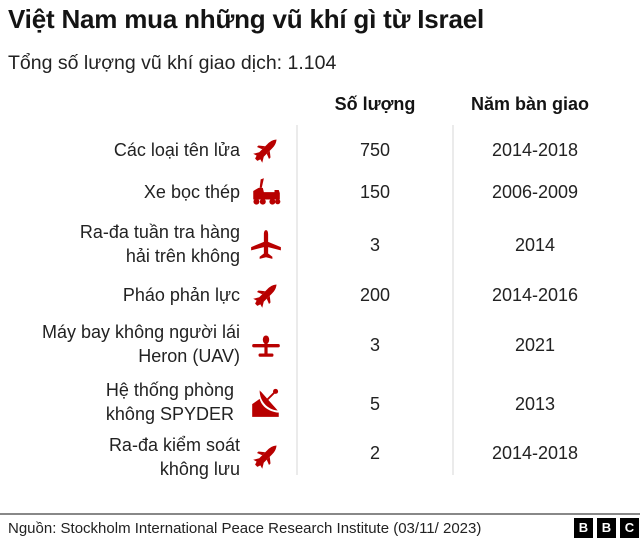 The width and height of the screenshot is (640, 549). What do you see at coordinates (320, 514) in the screenshot?
I see `footer-divider` at bounding box center [320, 514].